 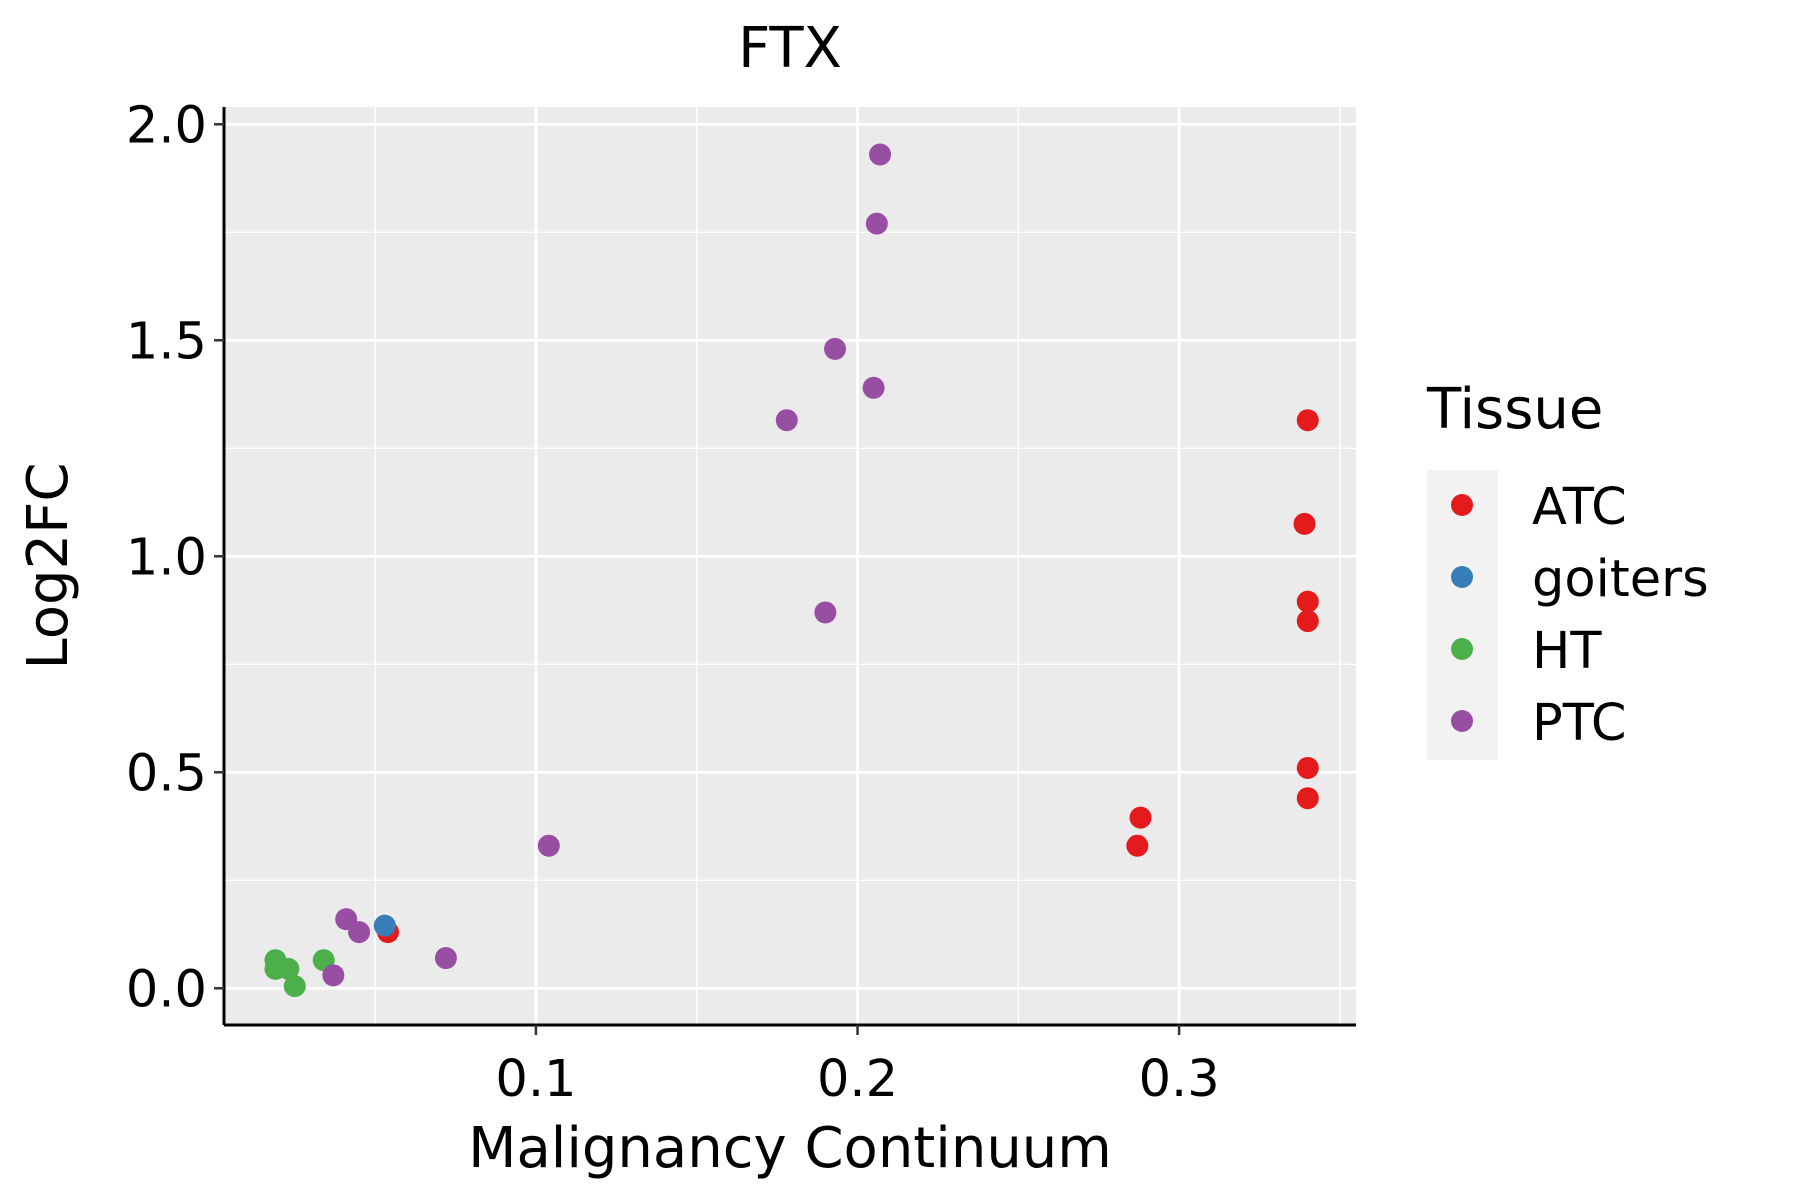 What do you see at coordinates (166, 989) in the screenshot?
I see `y-tick-label: 0.0` at bounding box center [166, 989].